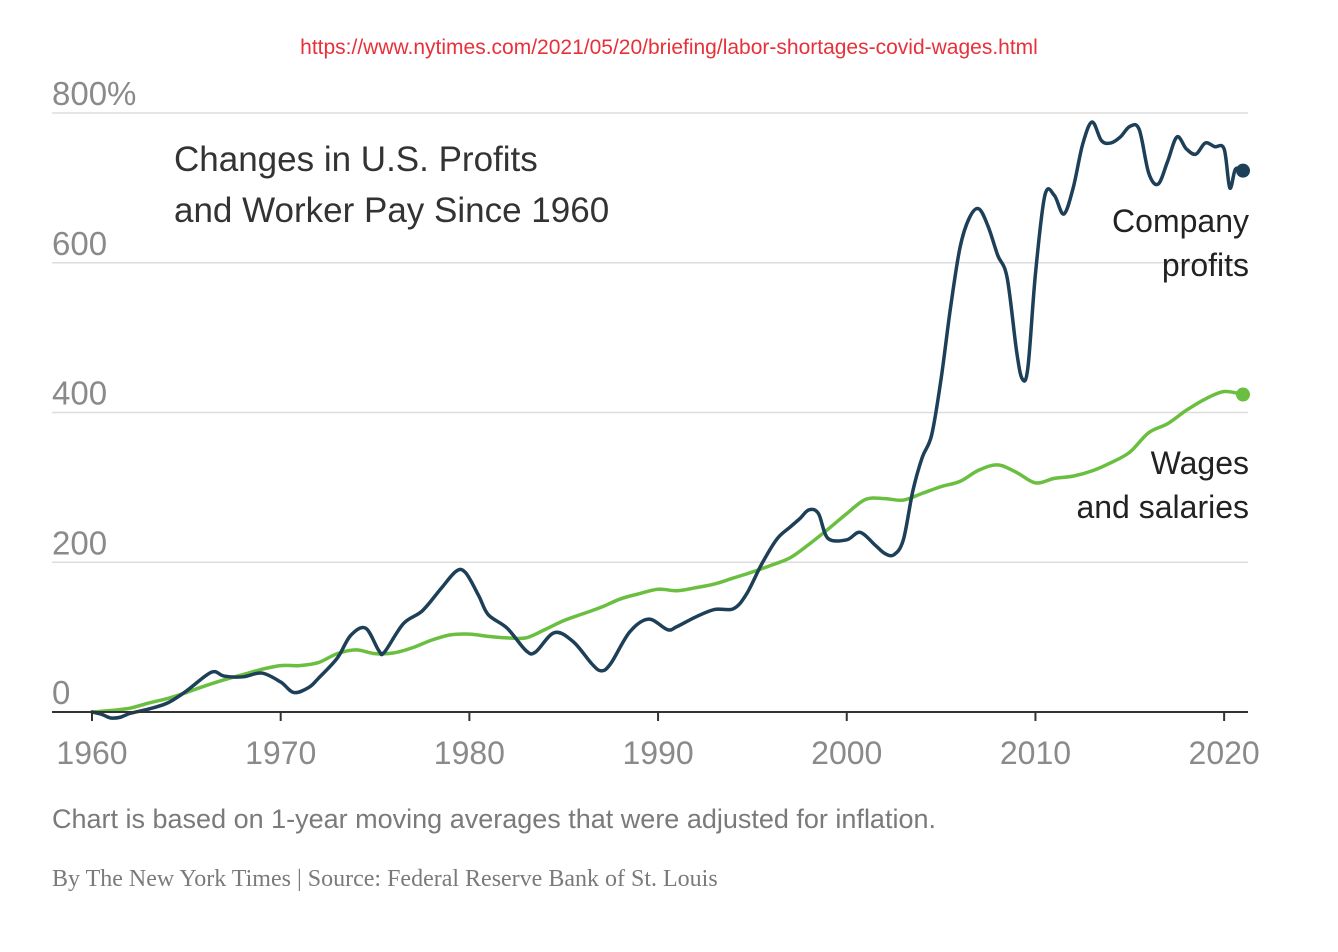 The height and width of the screenshot is (952, 1338). I want to click on profits-end-point, so click(1243, 170).